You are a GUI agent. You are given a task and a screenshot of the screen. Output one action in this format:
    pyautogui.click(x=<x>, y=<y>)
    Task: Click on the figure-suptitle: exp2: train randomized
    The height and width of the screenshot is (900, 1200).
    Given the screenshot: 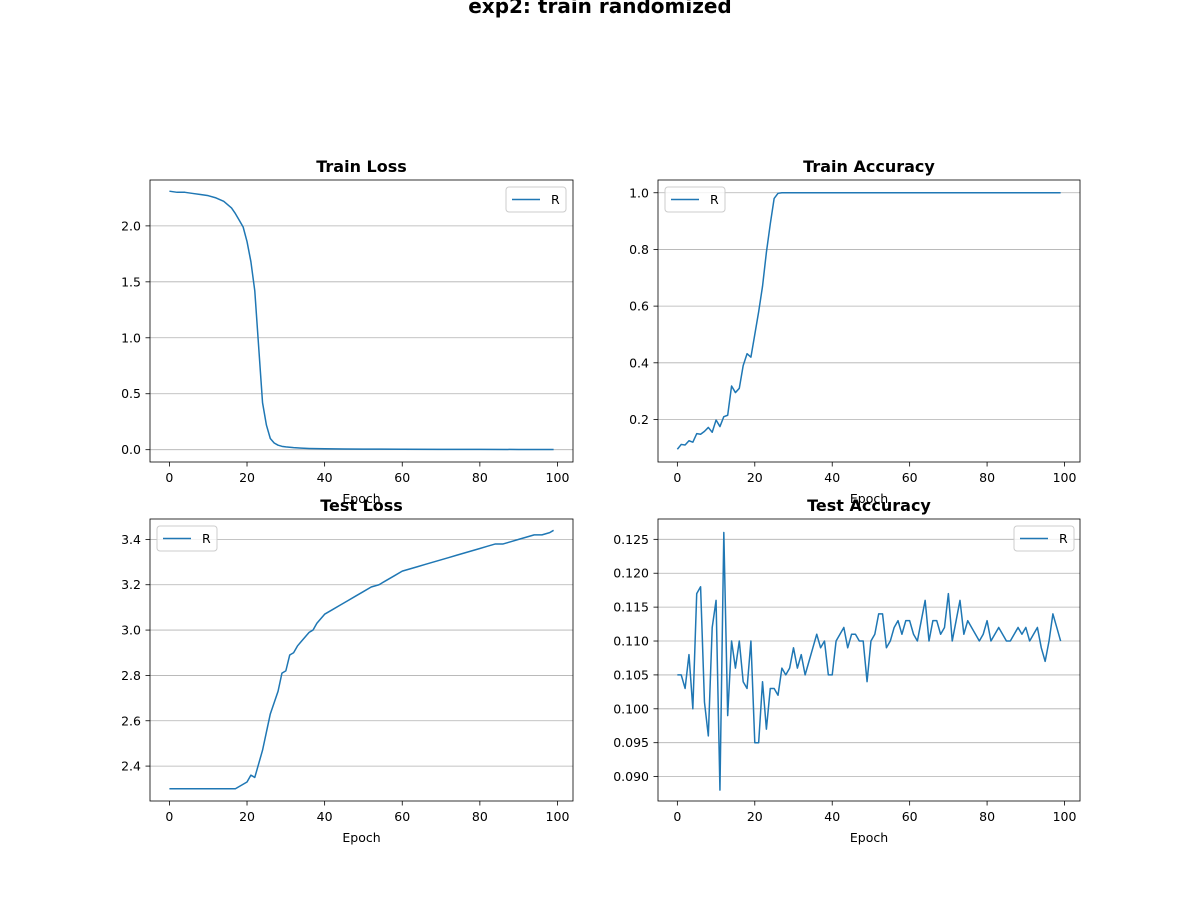 What is the action you would take?
    pyautogui.click(x=600, y=9)
    